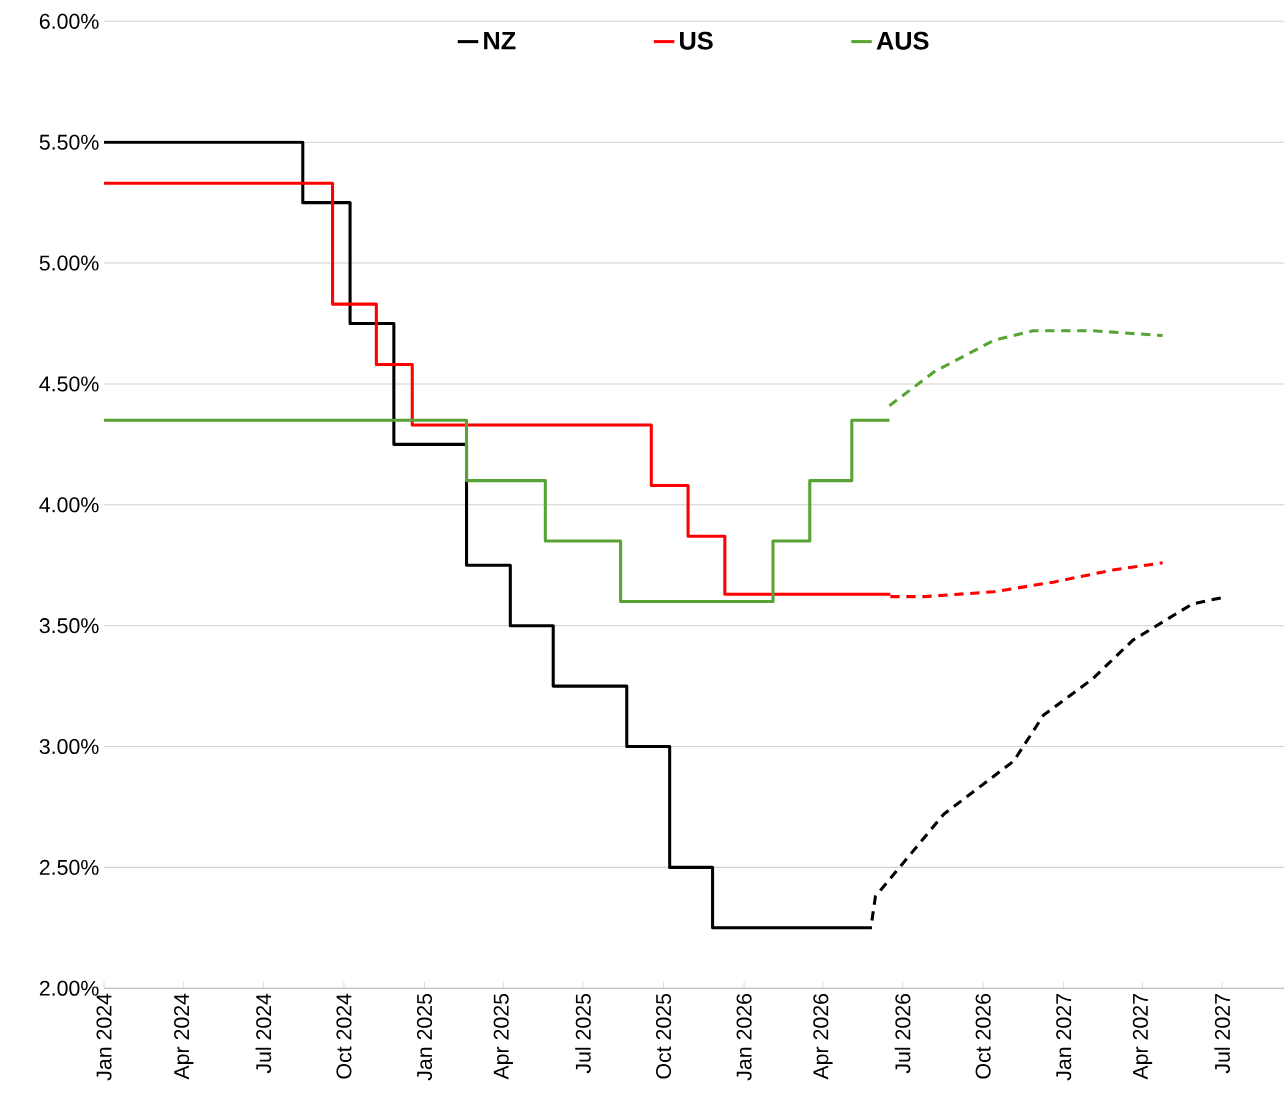  Describe the element at coordinates (583, 1033) in the screenshot. I see `x-tick-label: Jul 2025` at that location.